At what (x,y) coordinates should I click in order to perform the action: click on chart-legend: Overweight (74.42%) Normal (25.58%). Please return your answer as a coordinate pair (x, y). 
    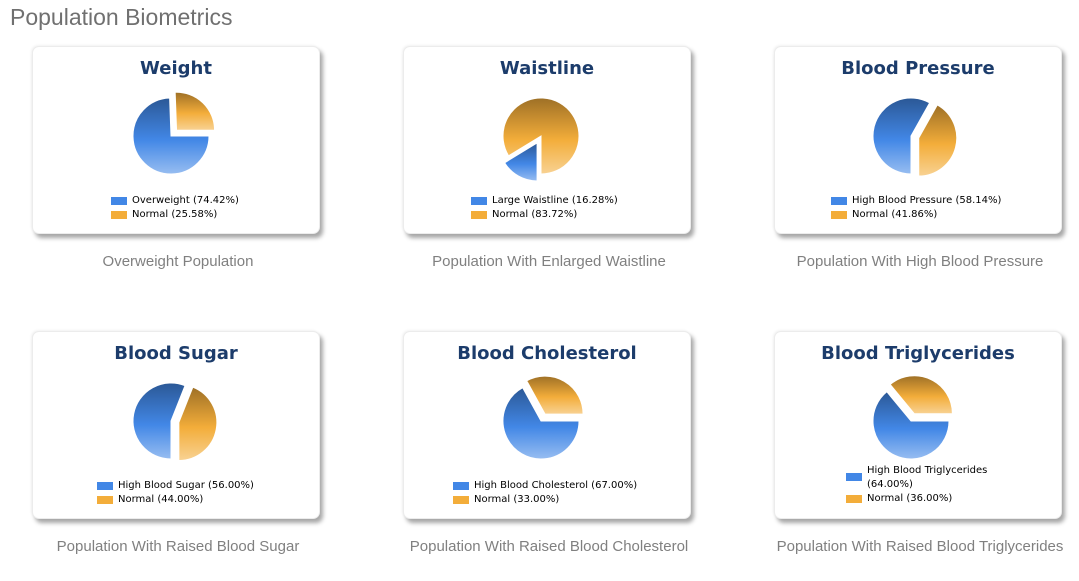
    Looking at the image, I should click on (175, 208).